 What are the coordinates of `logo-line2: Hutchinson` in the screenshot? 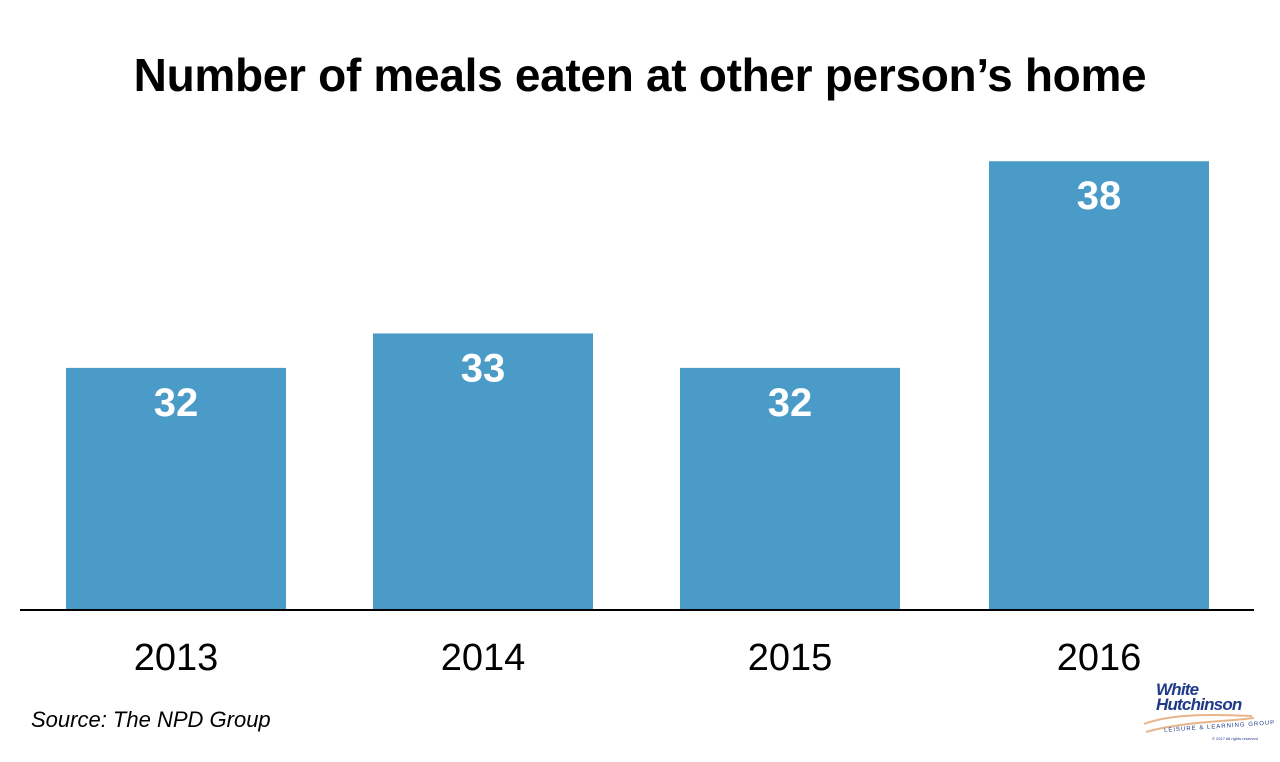 It's located at (1199, 704).